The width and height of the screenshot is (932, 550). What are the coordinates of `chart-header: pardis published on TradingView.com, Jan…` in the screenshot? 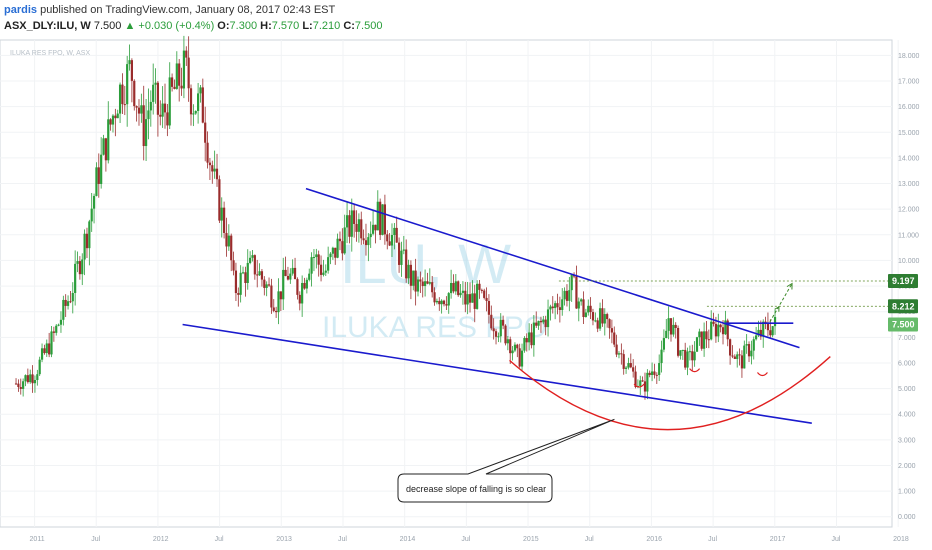 It's located at (193, 18).